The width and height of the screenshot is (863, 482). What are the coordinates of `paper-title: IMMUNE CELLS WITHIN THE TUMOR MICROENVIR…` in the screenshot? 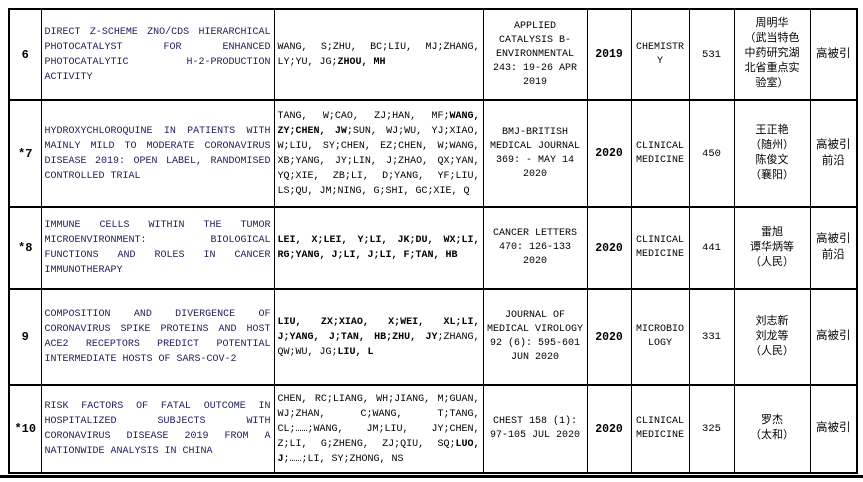 It's located at (157, 248).